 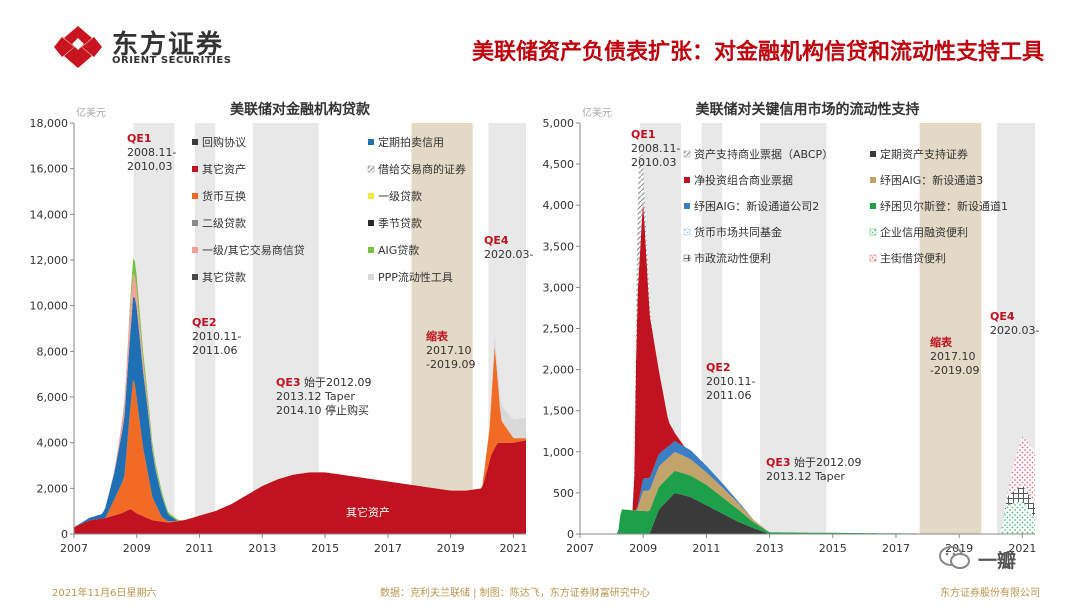 What do you see at coordinates (559, 287) in the screenshot?
I see `y-tick-label-6: 3,000` at bounding box center [559, 287].